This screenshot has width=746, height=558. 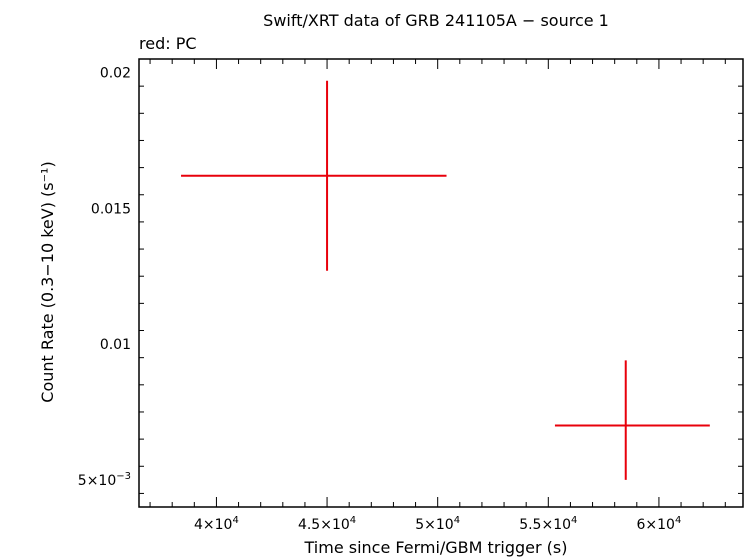 I want to click on x-tick-label: 4.5×10⁴, so click(x=327, y=524).